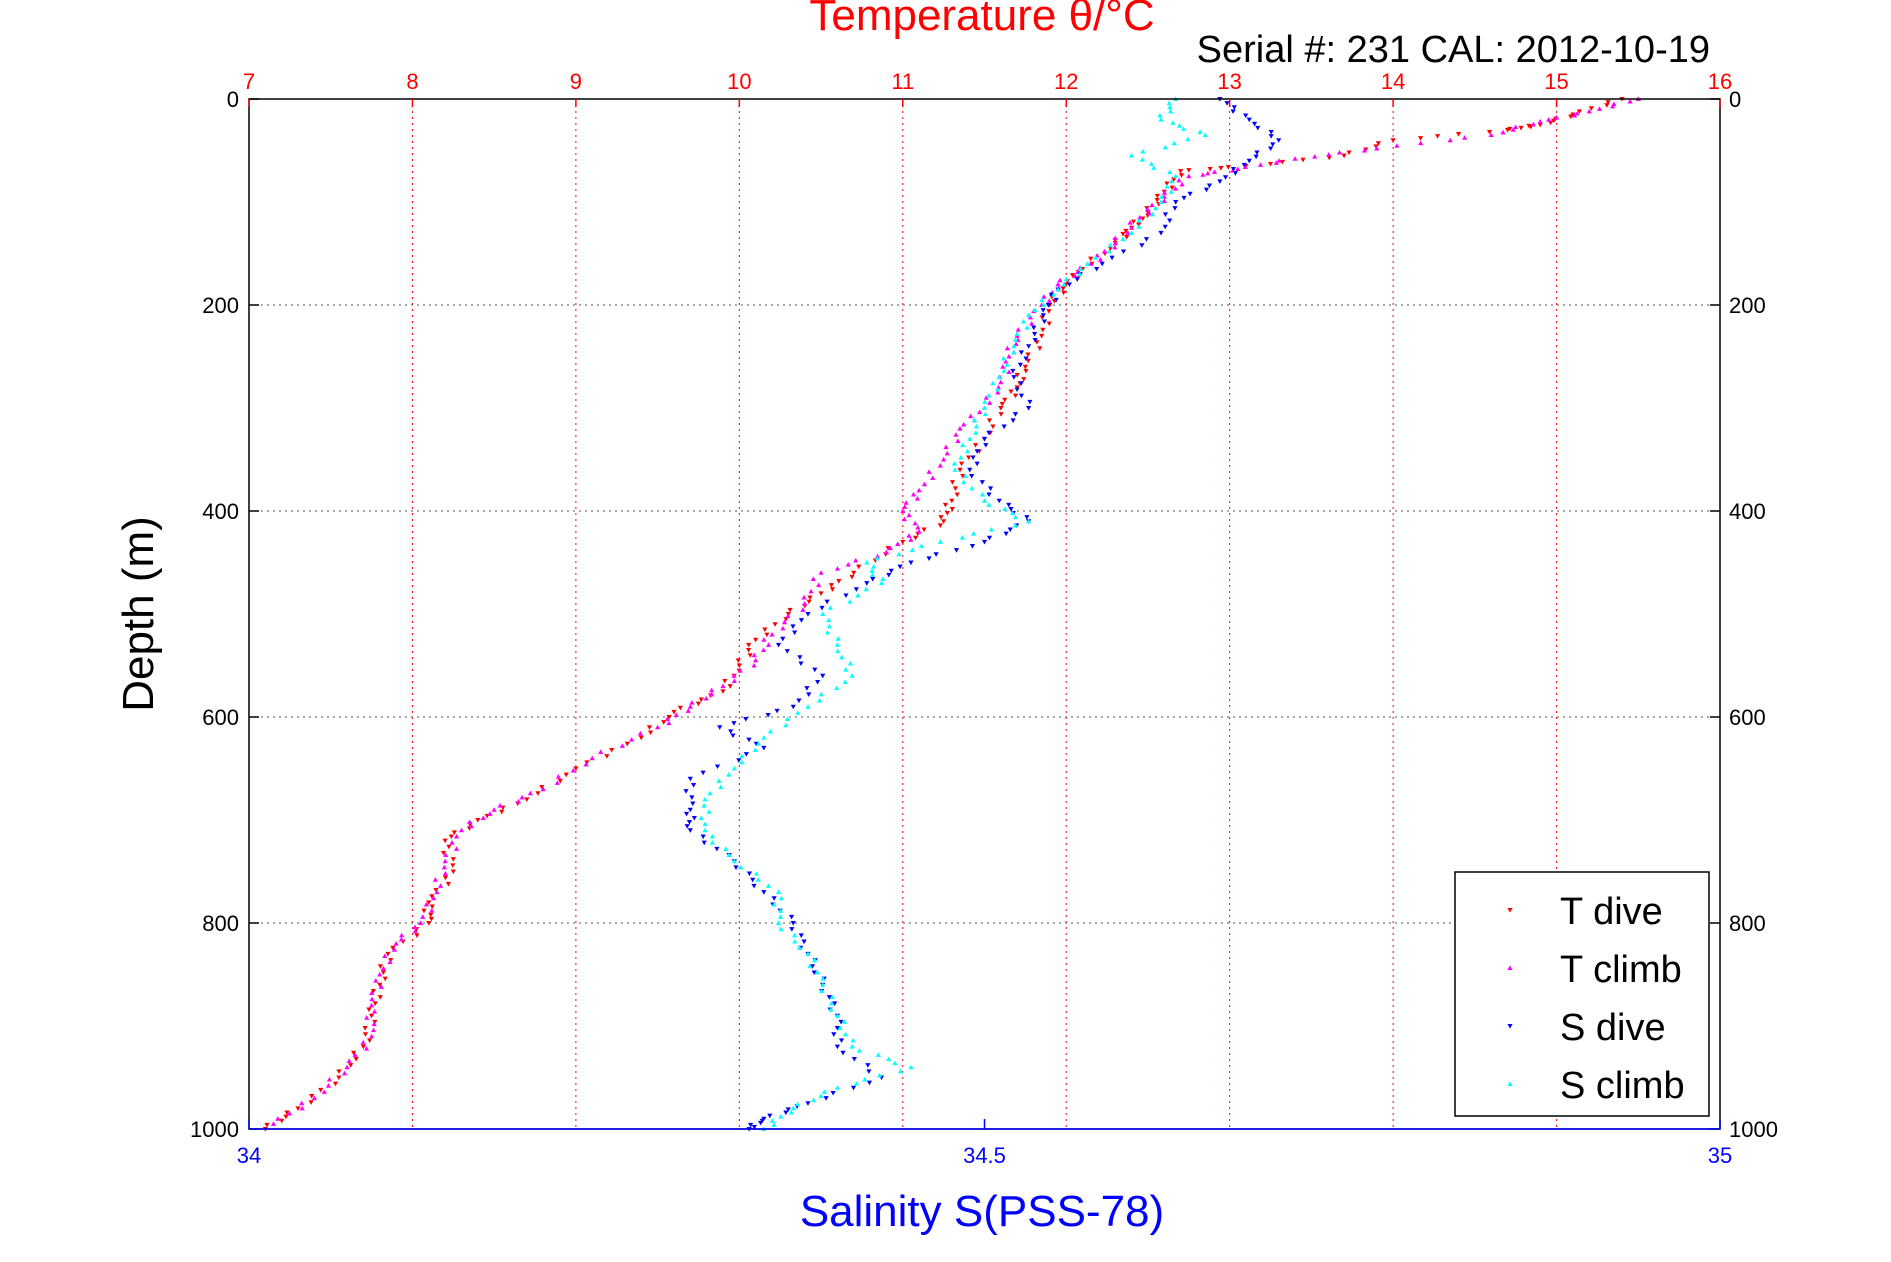 The image size is (1891, 1262). What do you see at coordinates (902, 81) in the screenshot?
I see `tick-label-top: 11` at bounding box center [902, 81].